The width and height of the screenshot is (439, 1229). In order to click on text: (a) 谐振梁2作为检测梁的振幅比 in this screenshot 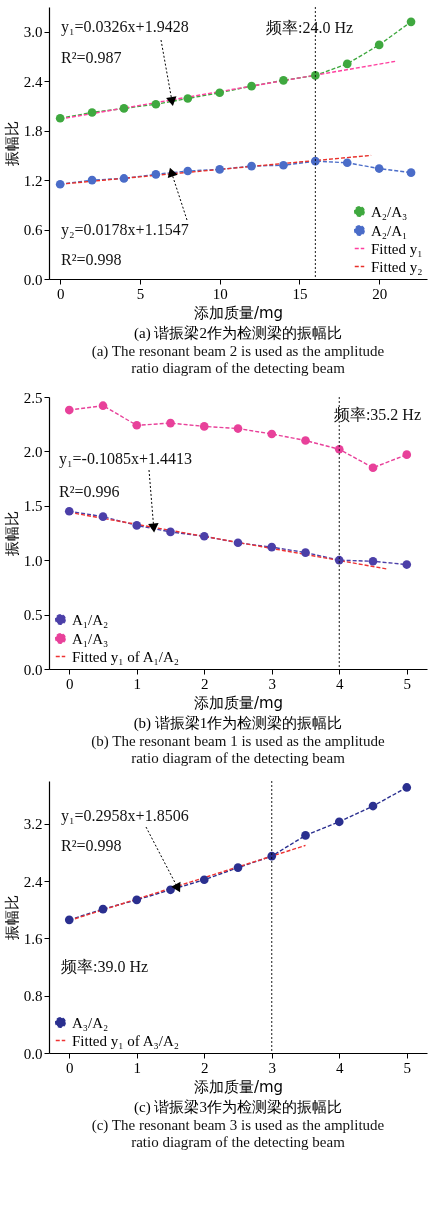, I will do `click(238, 333)`.